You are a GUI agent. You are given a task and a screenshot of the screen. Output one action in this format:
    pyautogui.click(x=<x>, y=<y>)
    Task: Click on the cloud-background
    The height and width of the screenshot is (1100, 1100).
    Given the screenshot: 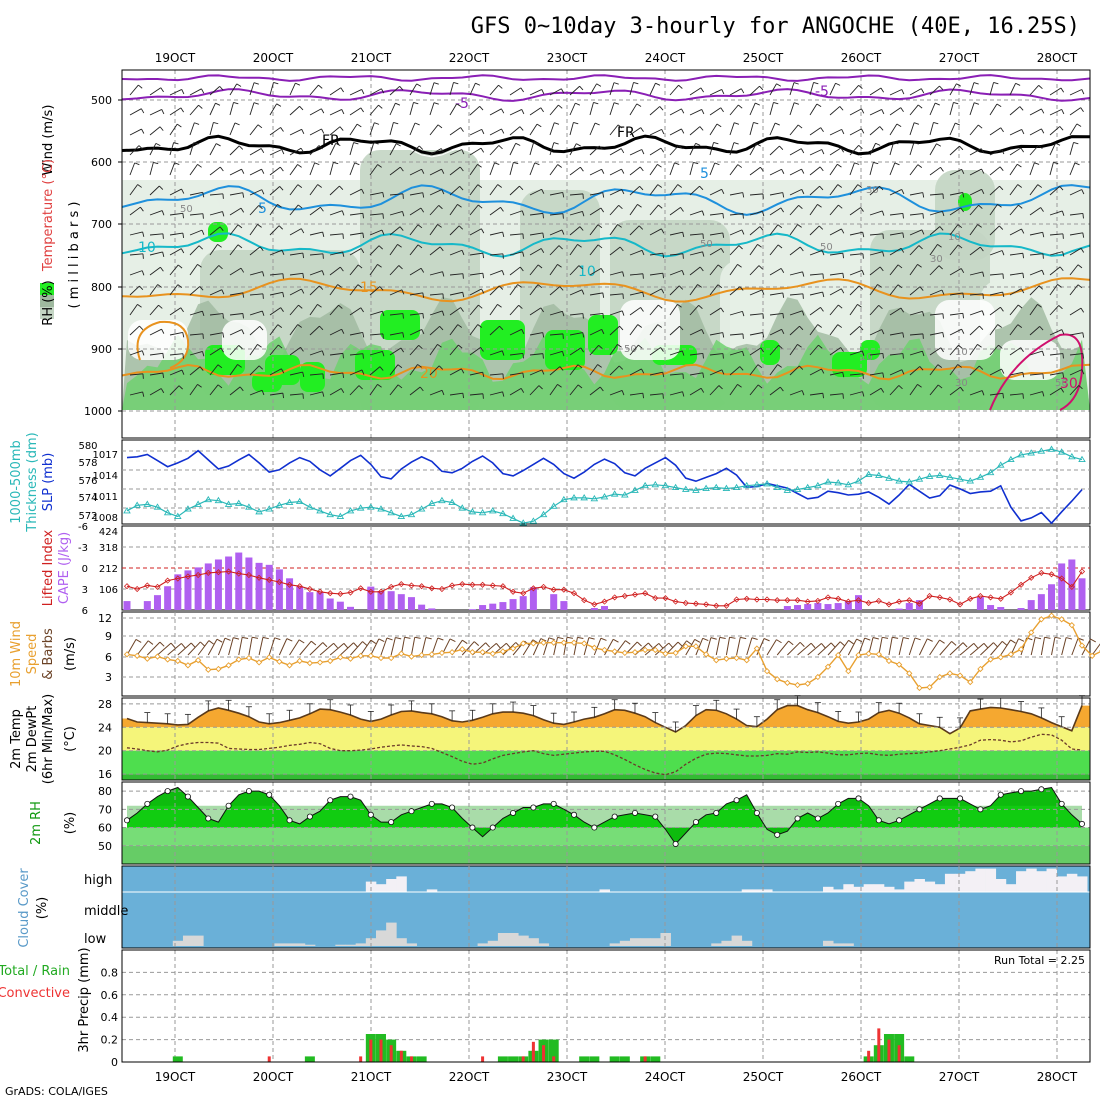 What is the action you would take?
    pyautogui.click(x=606, y=907)
    